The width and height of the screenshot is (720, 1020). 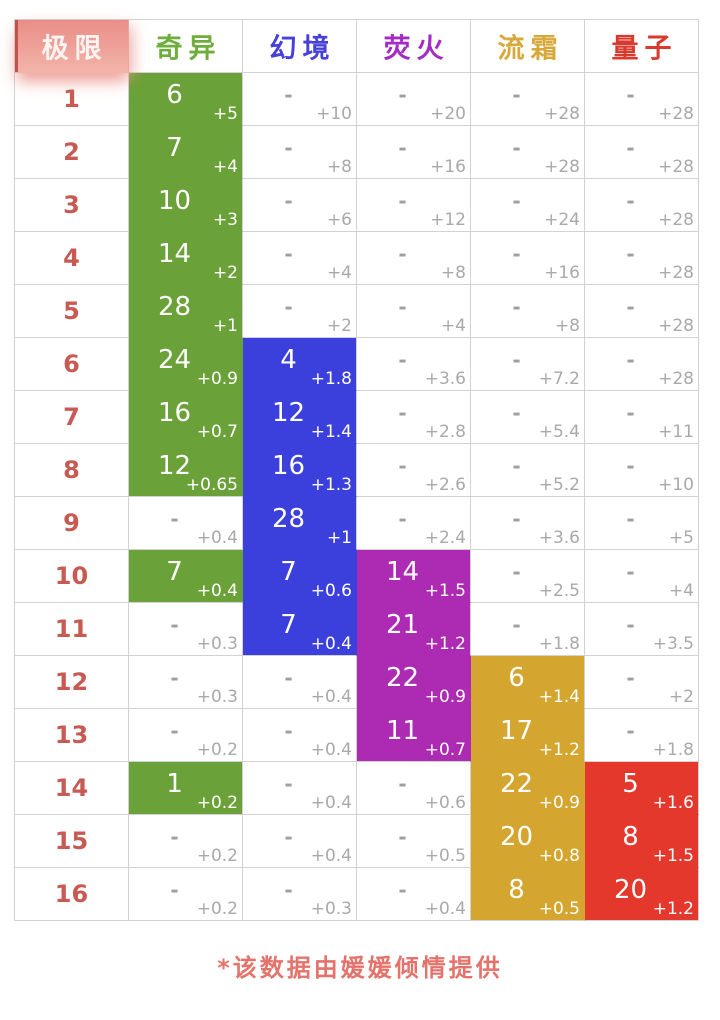 What do you see at coordinates (300, 258) in the screenshot?
I see `value-cell: - +4` at bounding box center [300, 258].